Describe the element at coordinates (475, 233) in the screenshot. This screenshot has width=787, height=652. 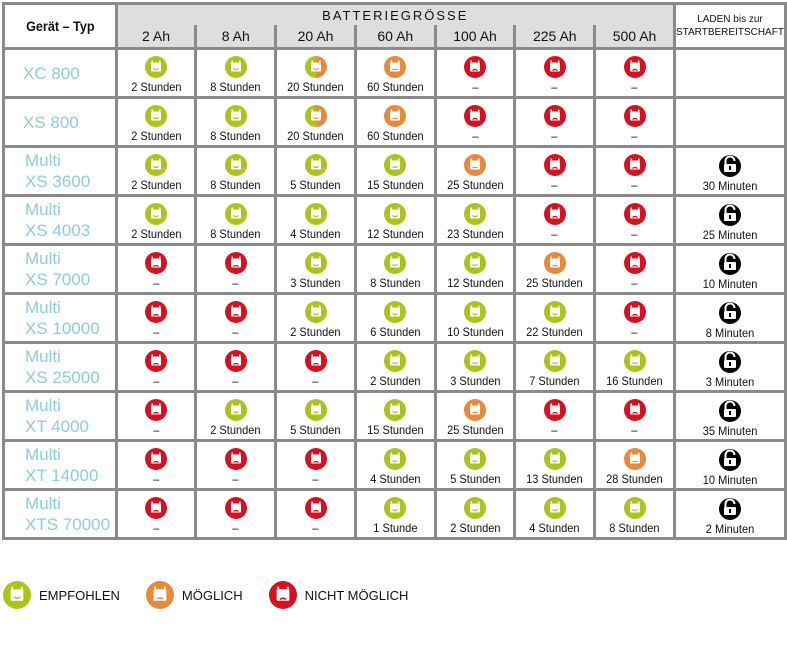
I see `charge-time: 23 Stunden` at that location.